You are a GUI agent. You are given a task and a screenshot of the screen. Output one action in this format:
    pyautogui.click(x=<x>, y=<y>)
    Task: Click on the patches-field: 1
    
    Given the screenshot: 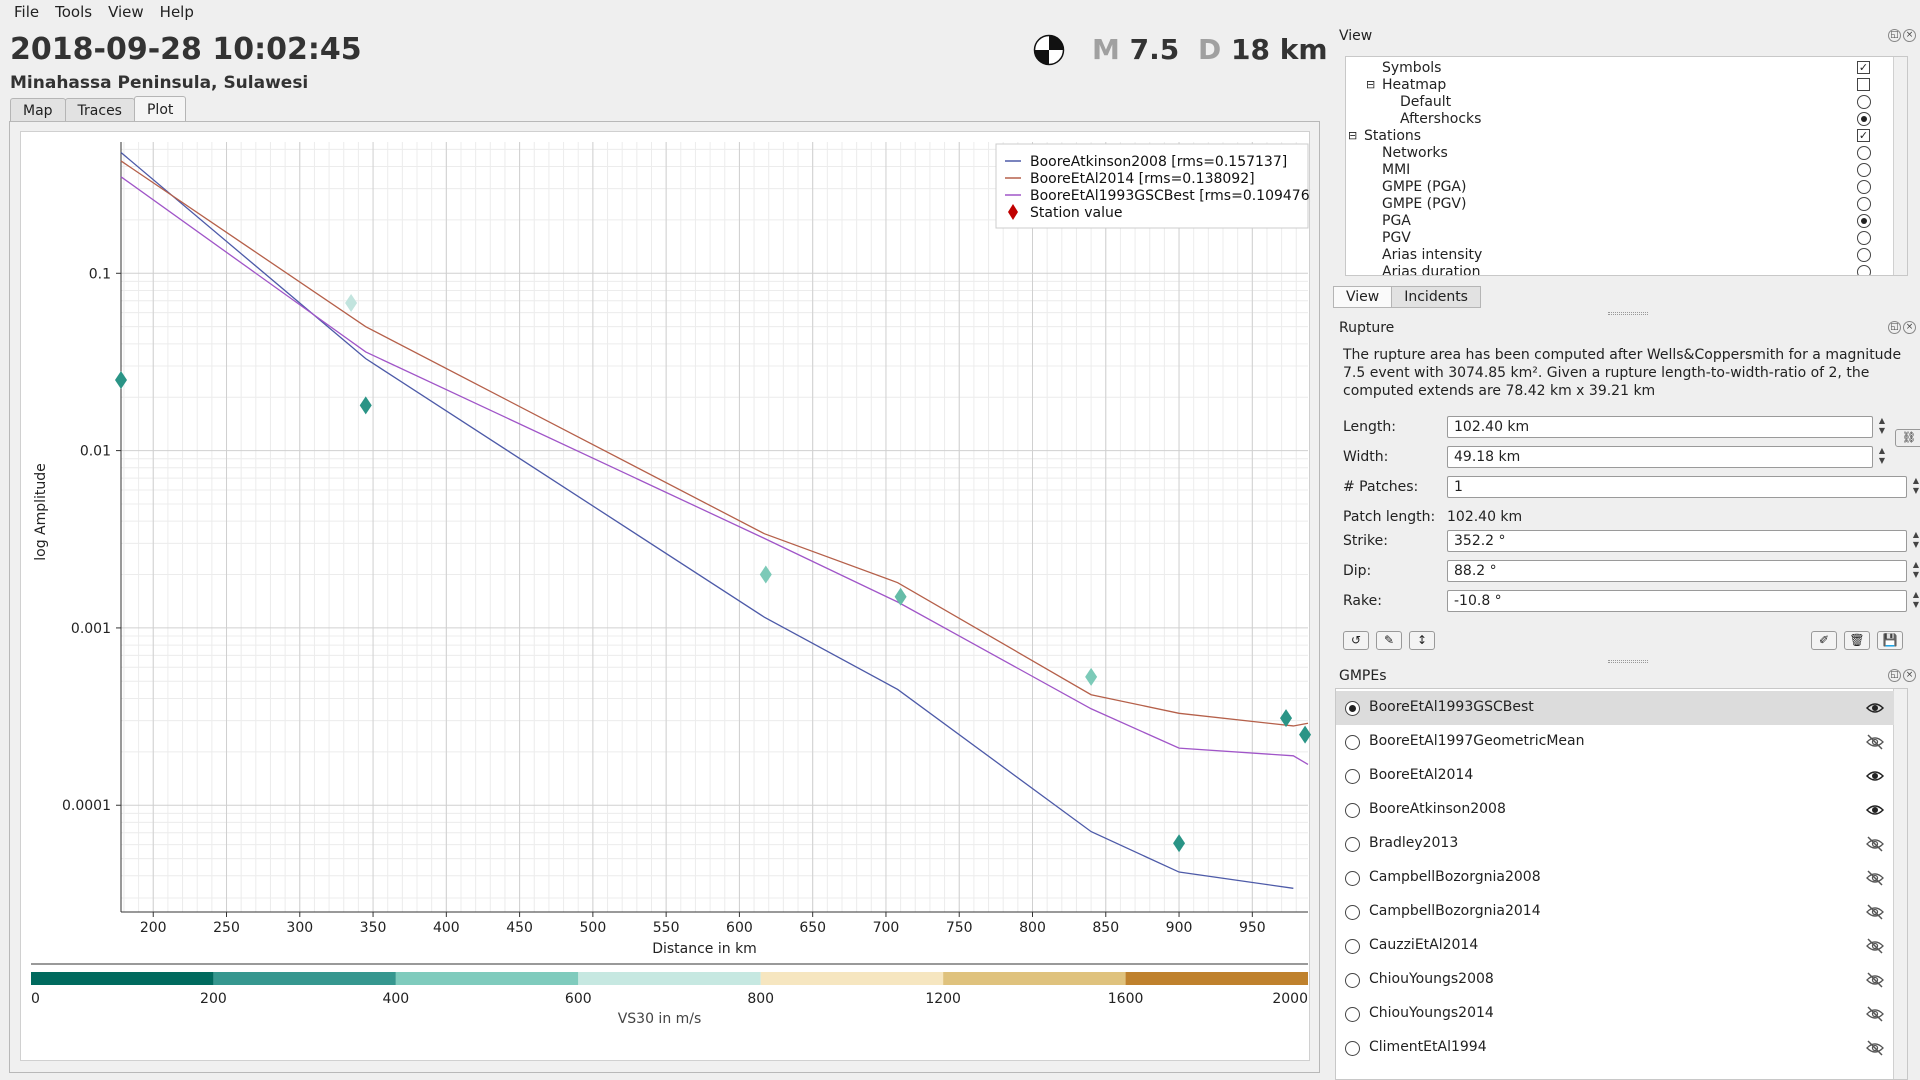 What is the action you would take?
    pyautogui.click(x=1677, y=487)
    